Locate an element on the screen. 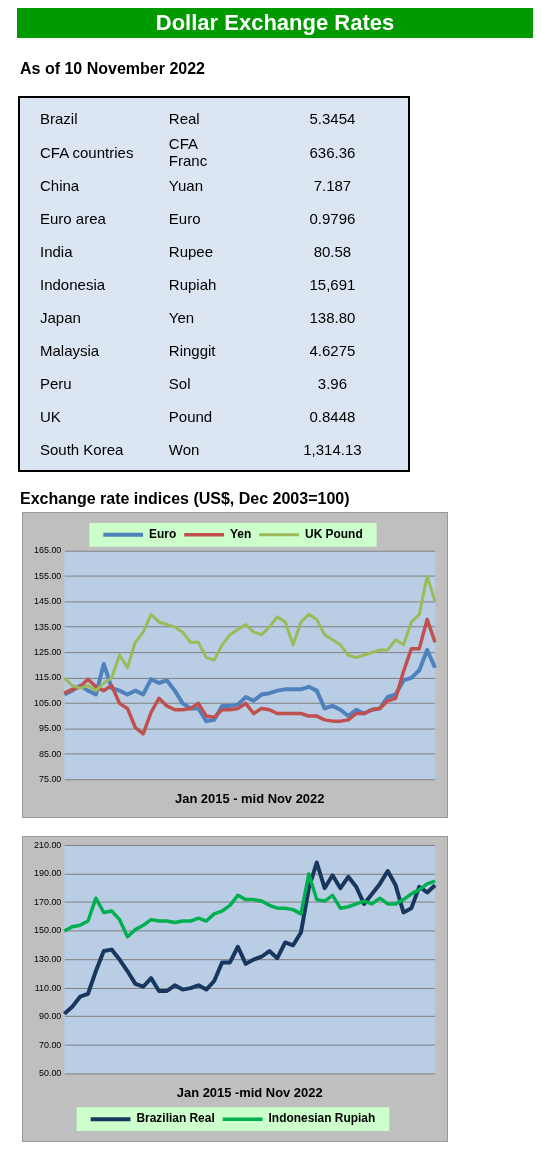 Image resolution: width=541 pixels, height=1158 pixels. legend-label: Yen is located at coordinates (241, 534).